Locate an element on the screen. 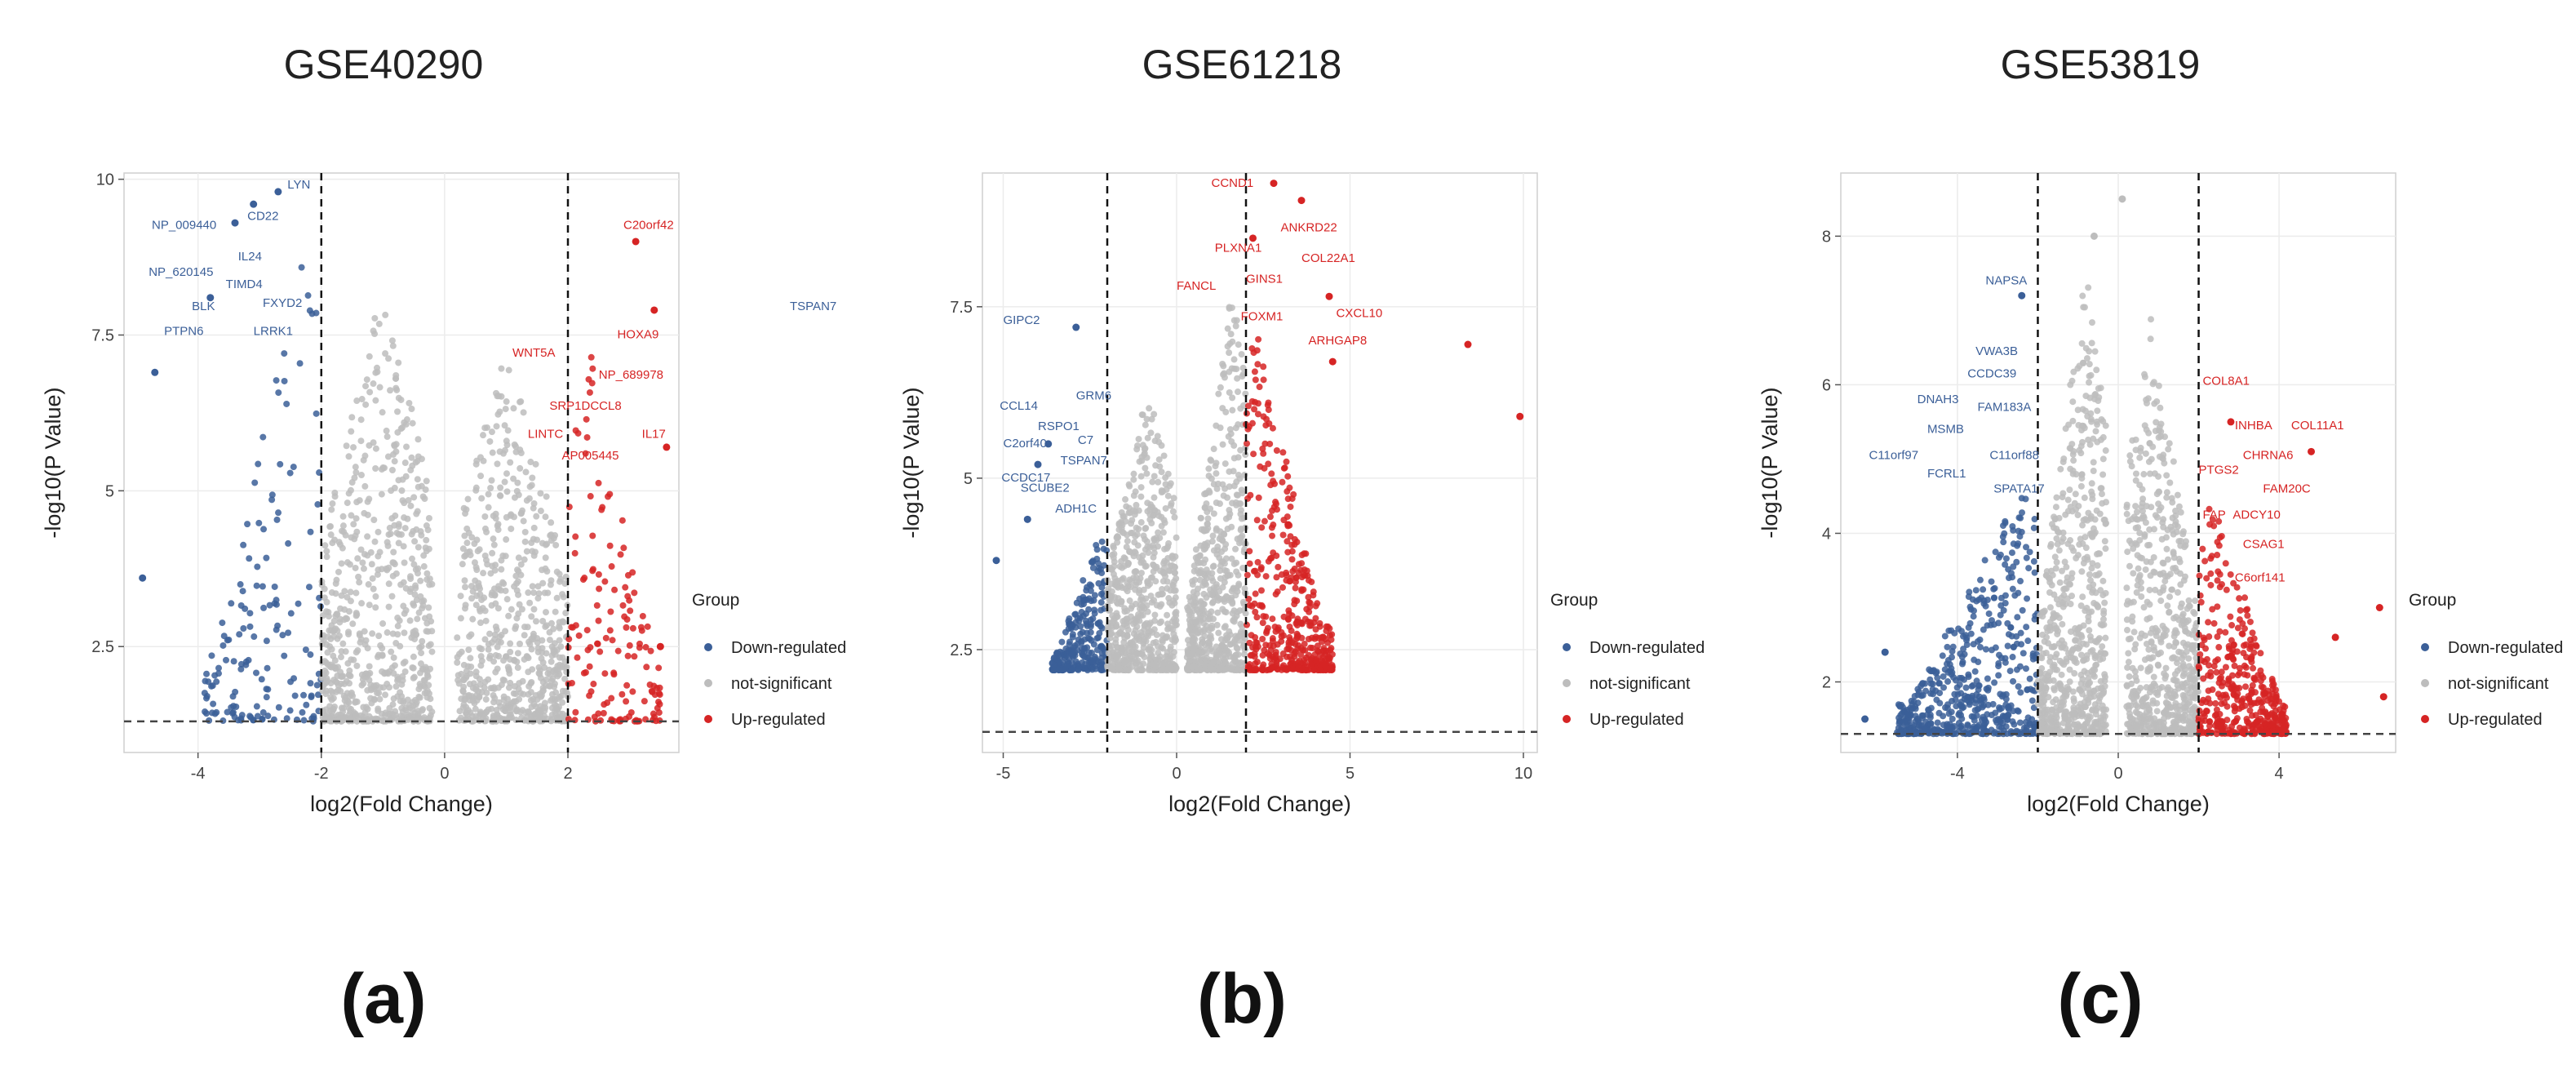 The width and height of the screenshot is (2576, 1092). gene-label: GRM6 is located at coordinates (1093, 395).